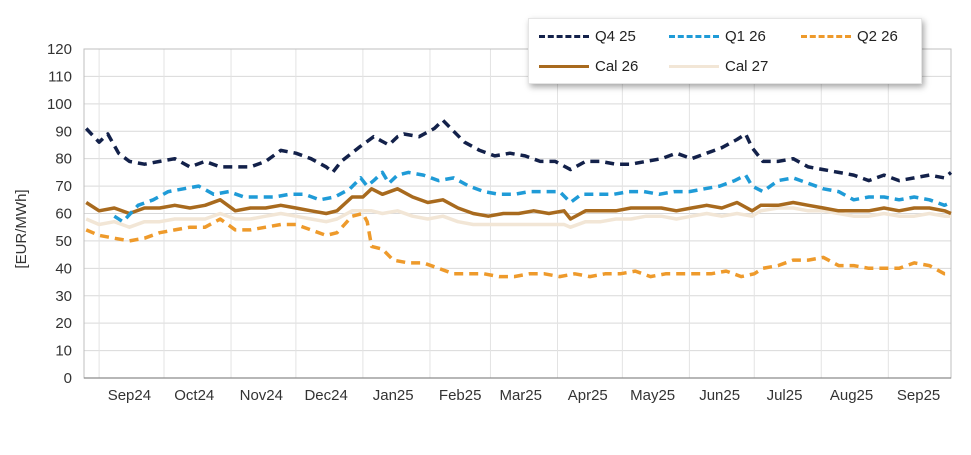 The width and height of the screenshot is (971, 455). Describe the element at coordinates (21, 228) in the screenshot. I see `y-axis-label: [EUR/MWh]` at that location.